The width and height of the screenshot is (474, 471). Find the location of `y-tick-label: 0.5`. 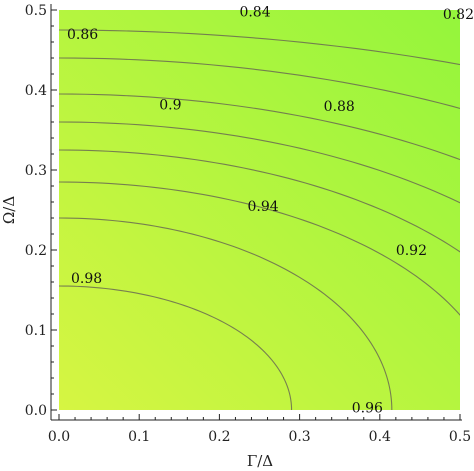

y-tick-label: 0.5 is located at coordinates (36, 11).